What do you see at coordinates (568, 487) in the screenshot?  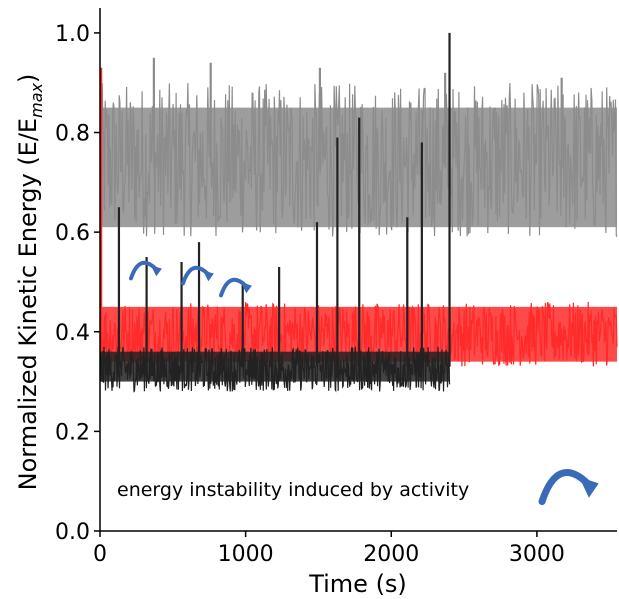 I see `curved-arrow-icon-large` at bounding box center [568, 487].